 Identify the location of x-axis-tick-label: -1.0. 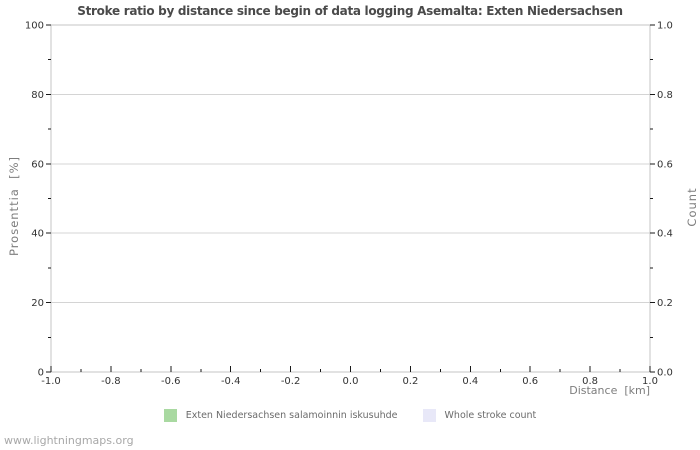
(51, 381).